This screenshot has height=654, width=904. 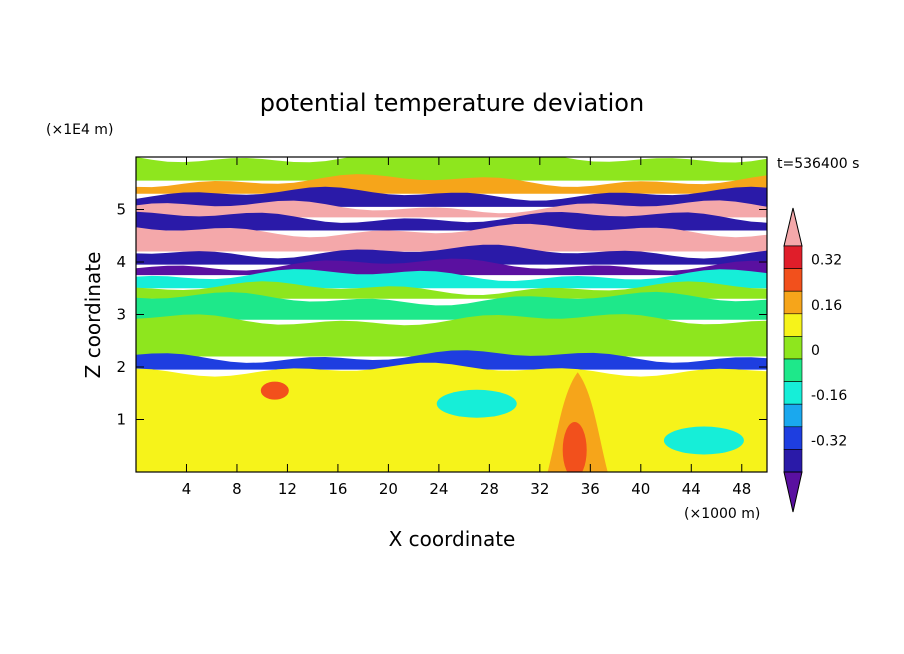 I want to click on chart-title: potential temperature deviation, so click(x=452, y=103).